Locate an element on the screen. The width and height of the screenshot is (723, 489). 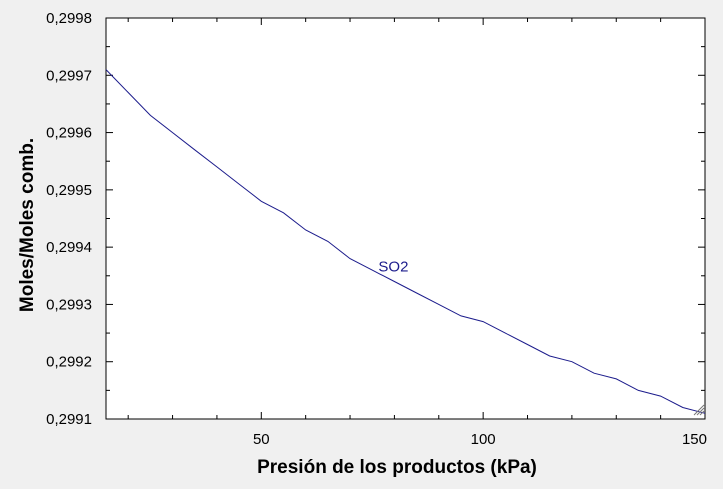
x-tick-label: 150 is located at coordinates (694, 439).